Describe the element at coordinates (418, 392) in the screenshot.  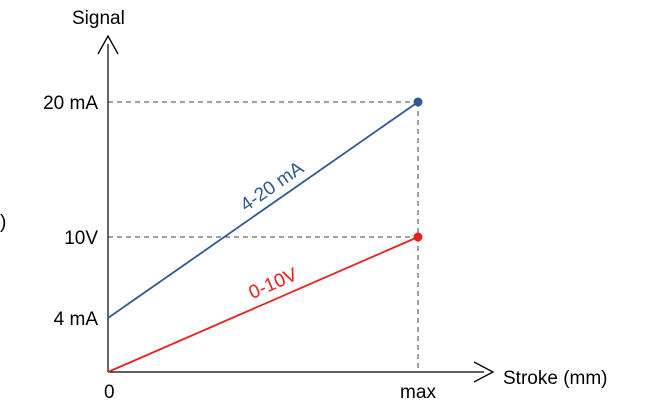
I see `x-tick-label: max` at that location.